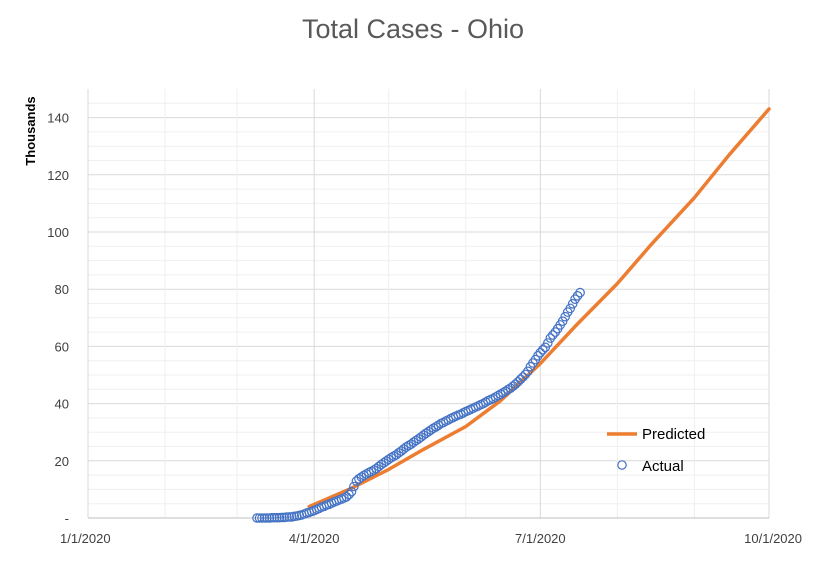 The width and height of the screenshot is (823, 572). I want to click on legend: Predicted Actual, so click(656, 450).